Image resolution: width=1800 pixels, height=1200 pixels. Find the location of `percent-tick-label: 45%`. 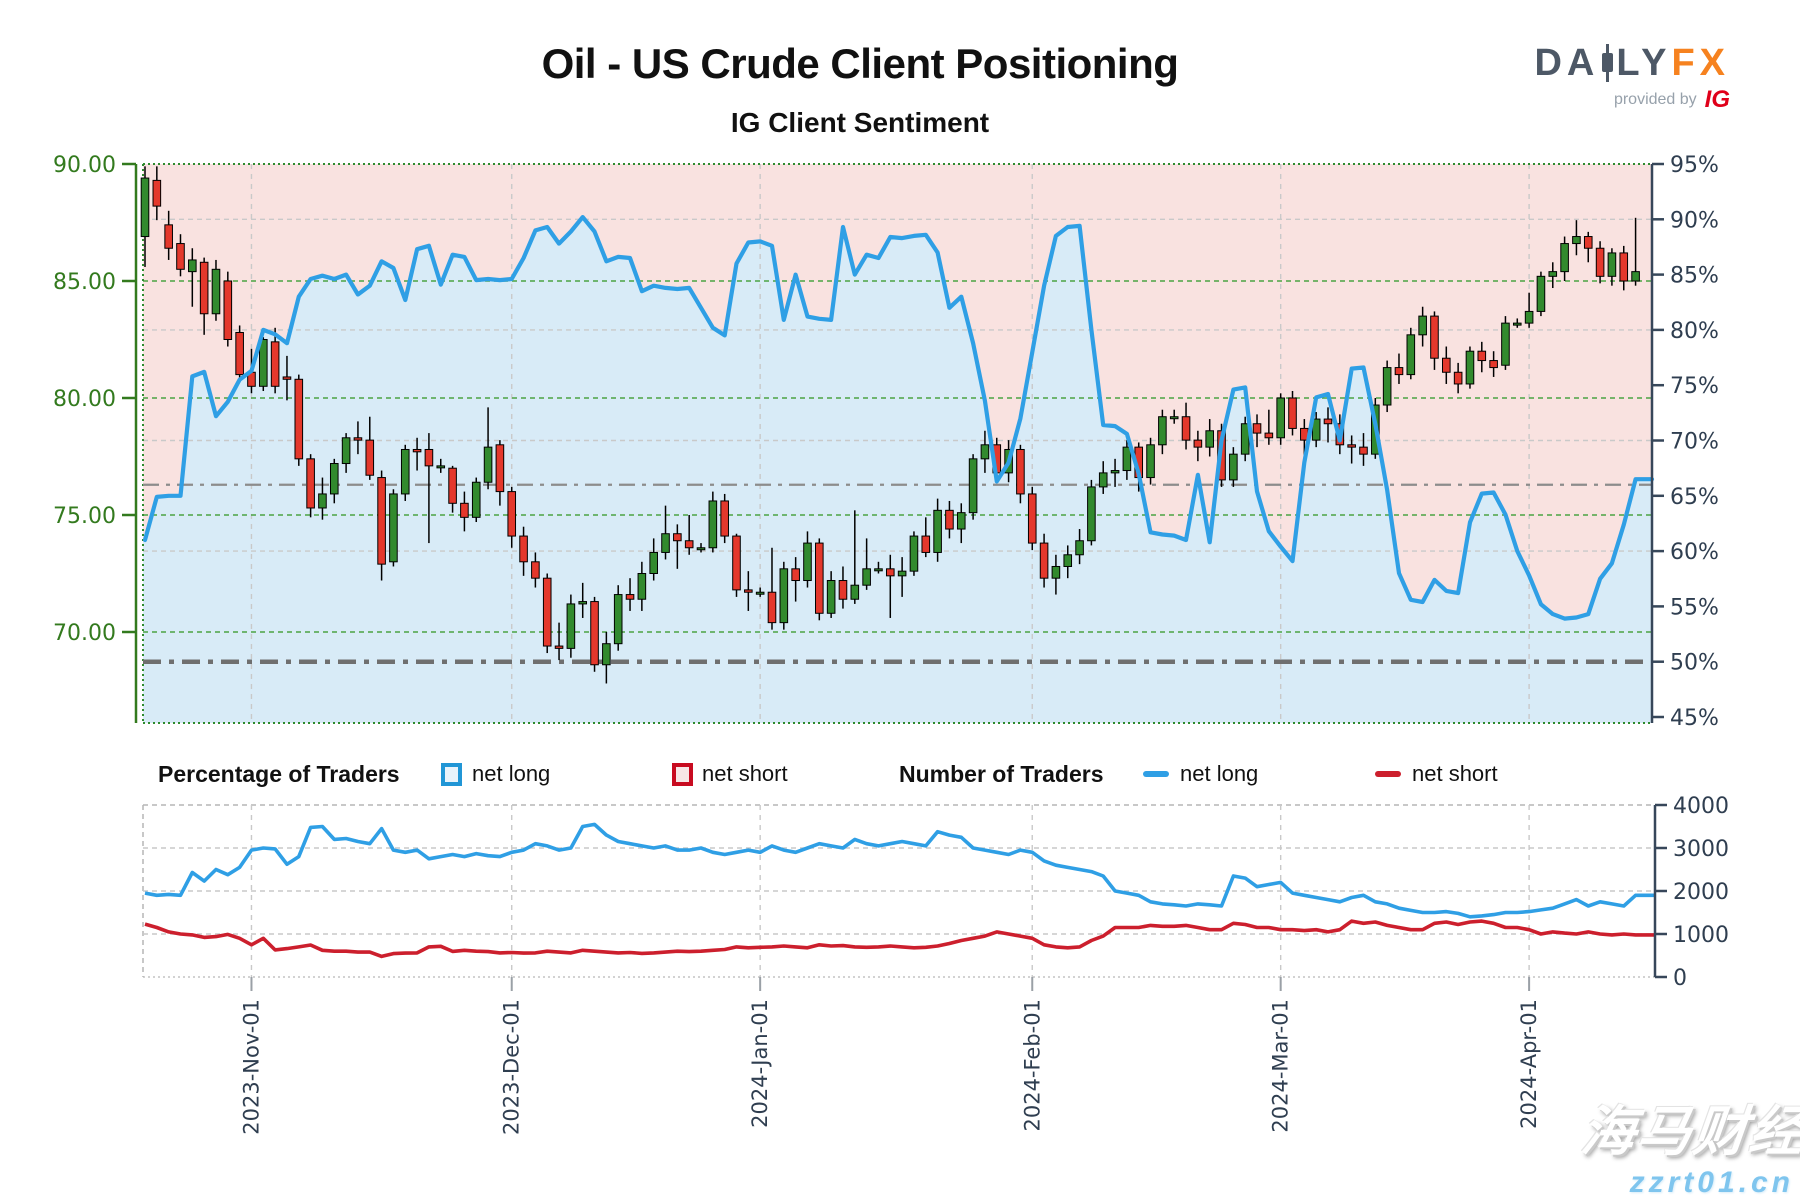

percent-tick-label: 45% is located at coordinates (1694, 718).